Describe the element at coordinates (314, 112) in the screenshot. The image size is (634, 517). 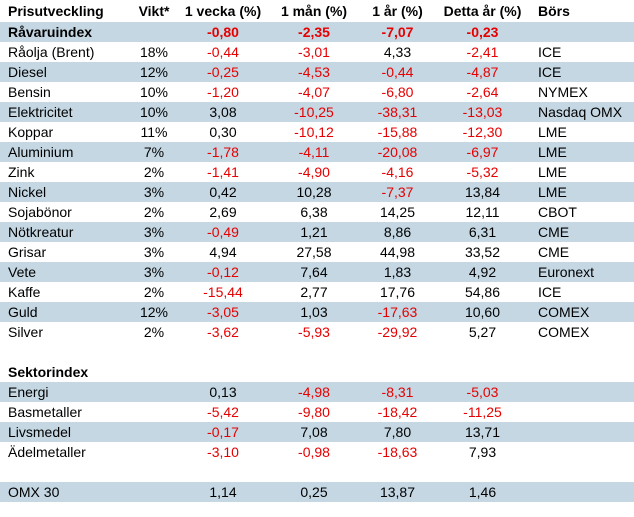
I see `value-cell: -10,25` at that location.